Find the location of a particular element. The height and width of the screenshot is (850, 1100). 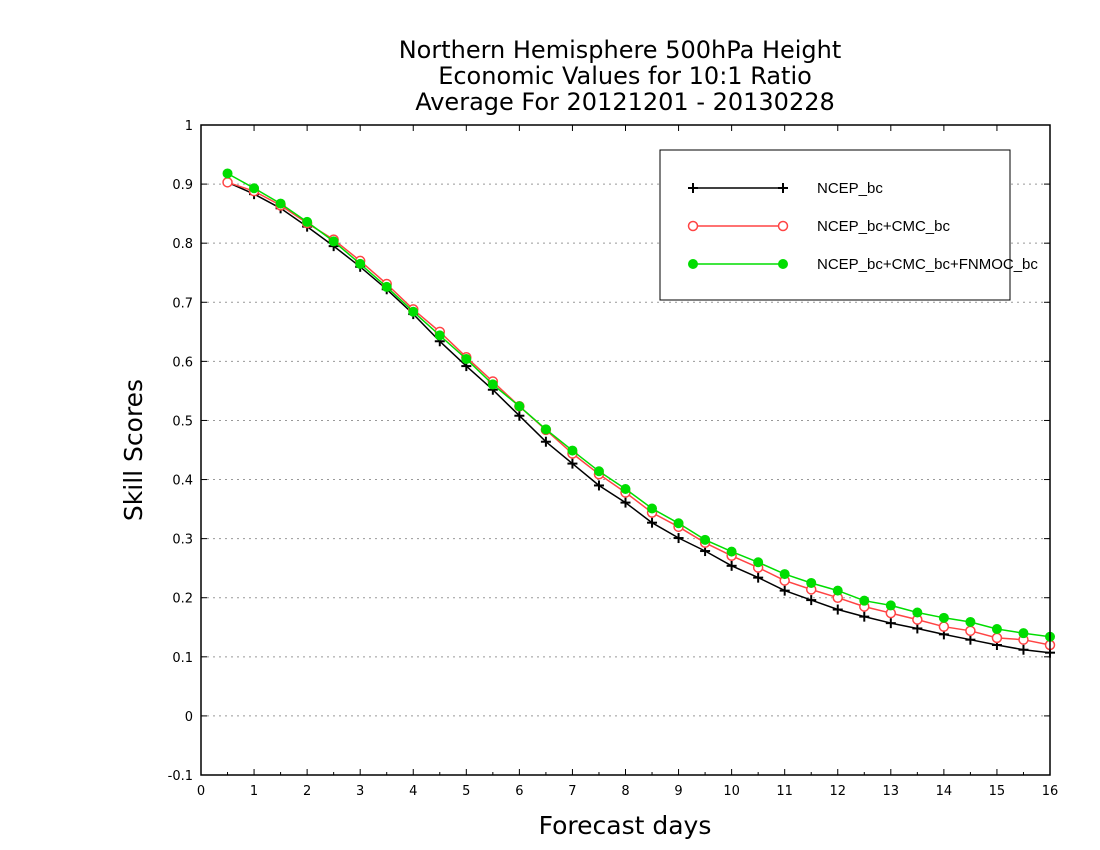

x-tick-label: 6 is located at coordinates (519, 791).